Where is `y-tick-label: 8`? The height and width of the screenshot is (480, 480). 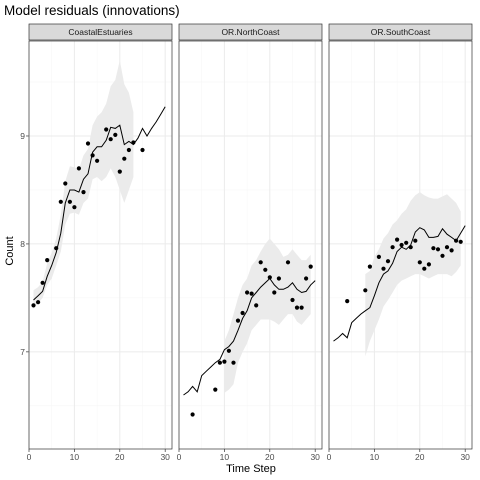
y-tick-label: 8 is located at coordinates (22, 244).